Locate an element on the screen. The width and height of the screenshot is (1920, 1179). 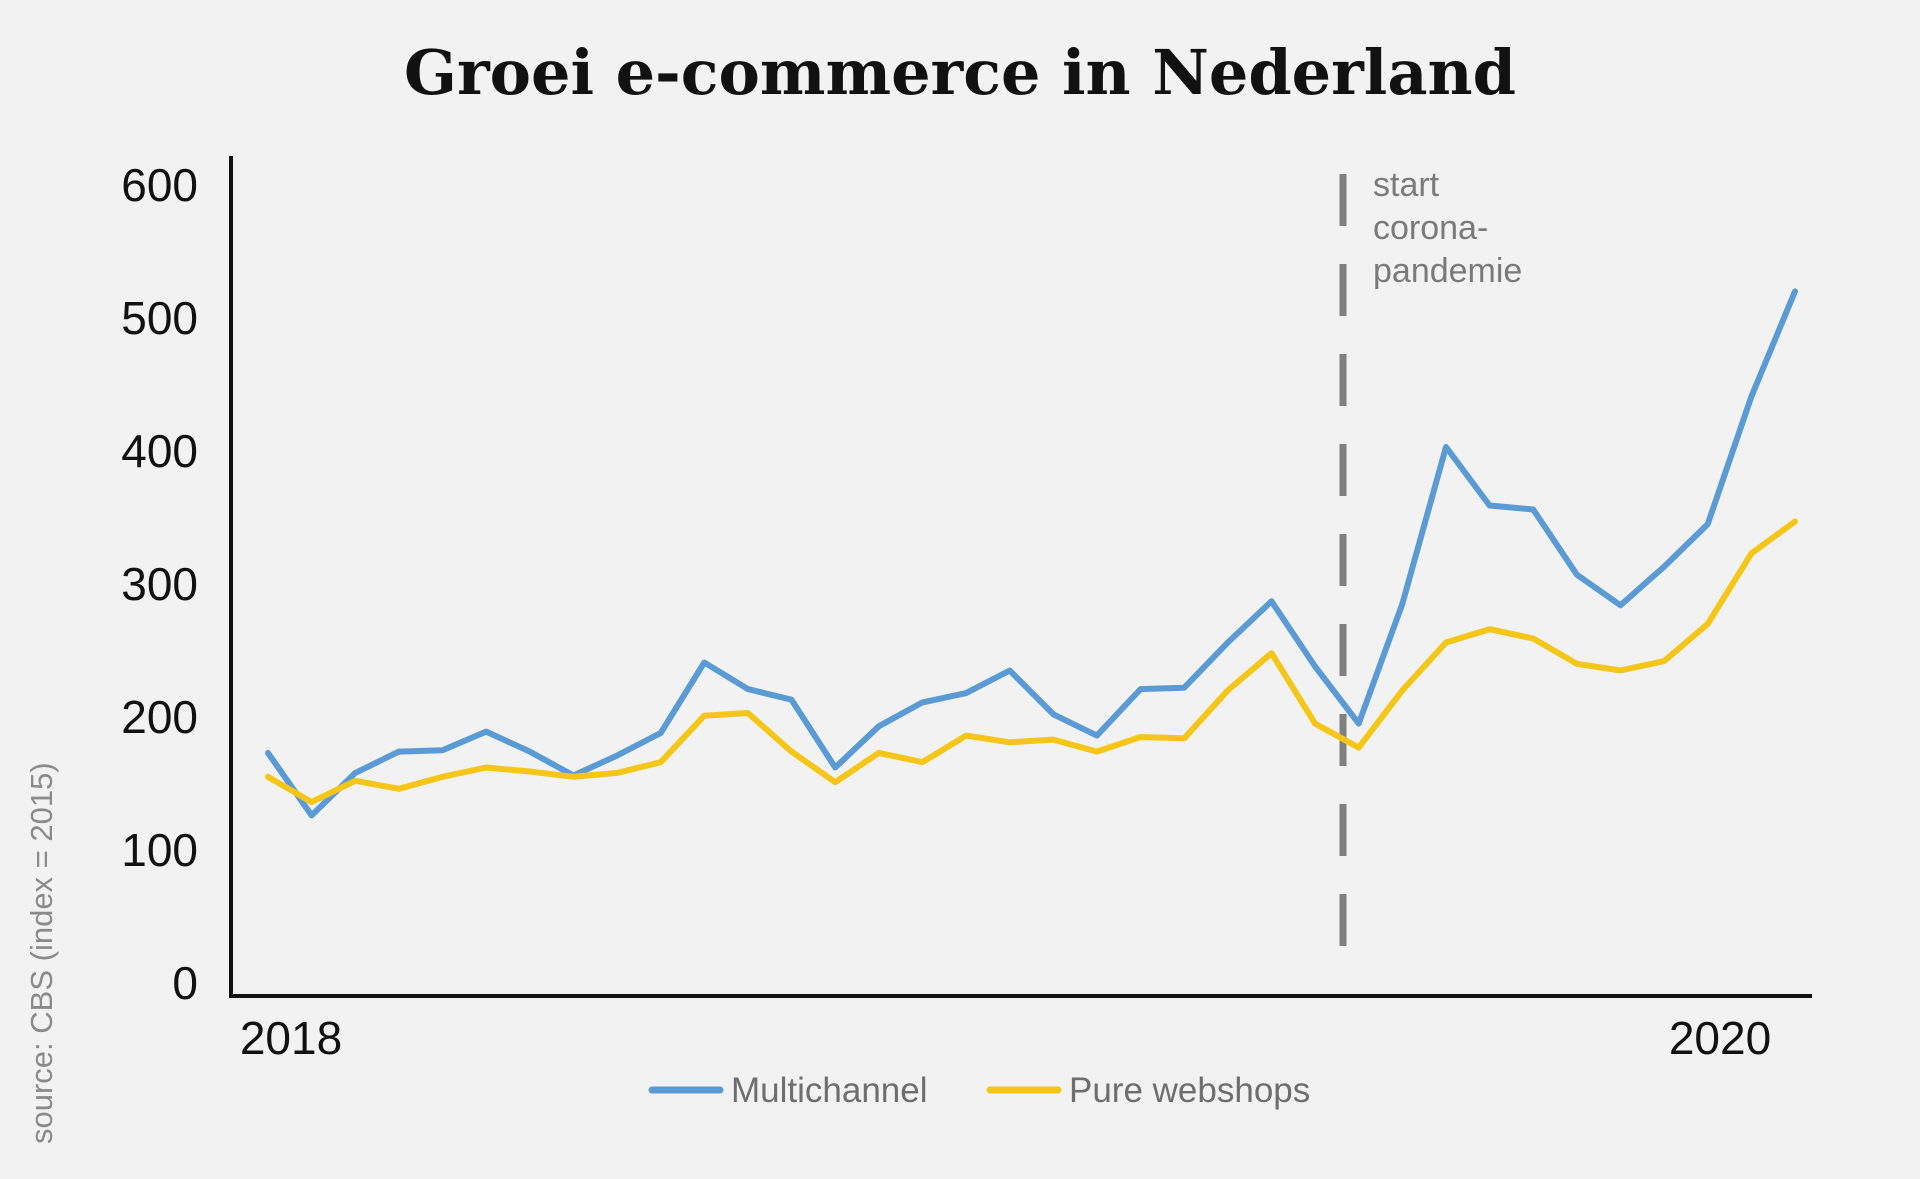
legend-label: Multichannel is located at coordinates (829, 1090).